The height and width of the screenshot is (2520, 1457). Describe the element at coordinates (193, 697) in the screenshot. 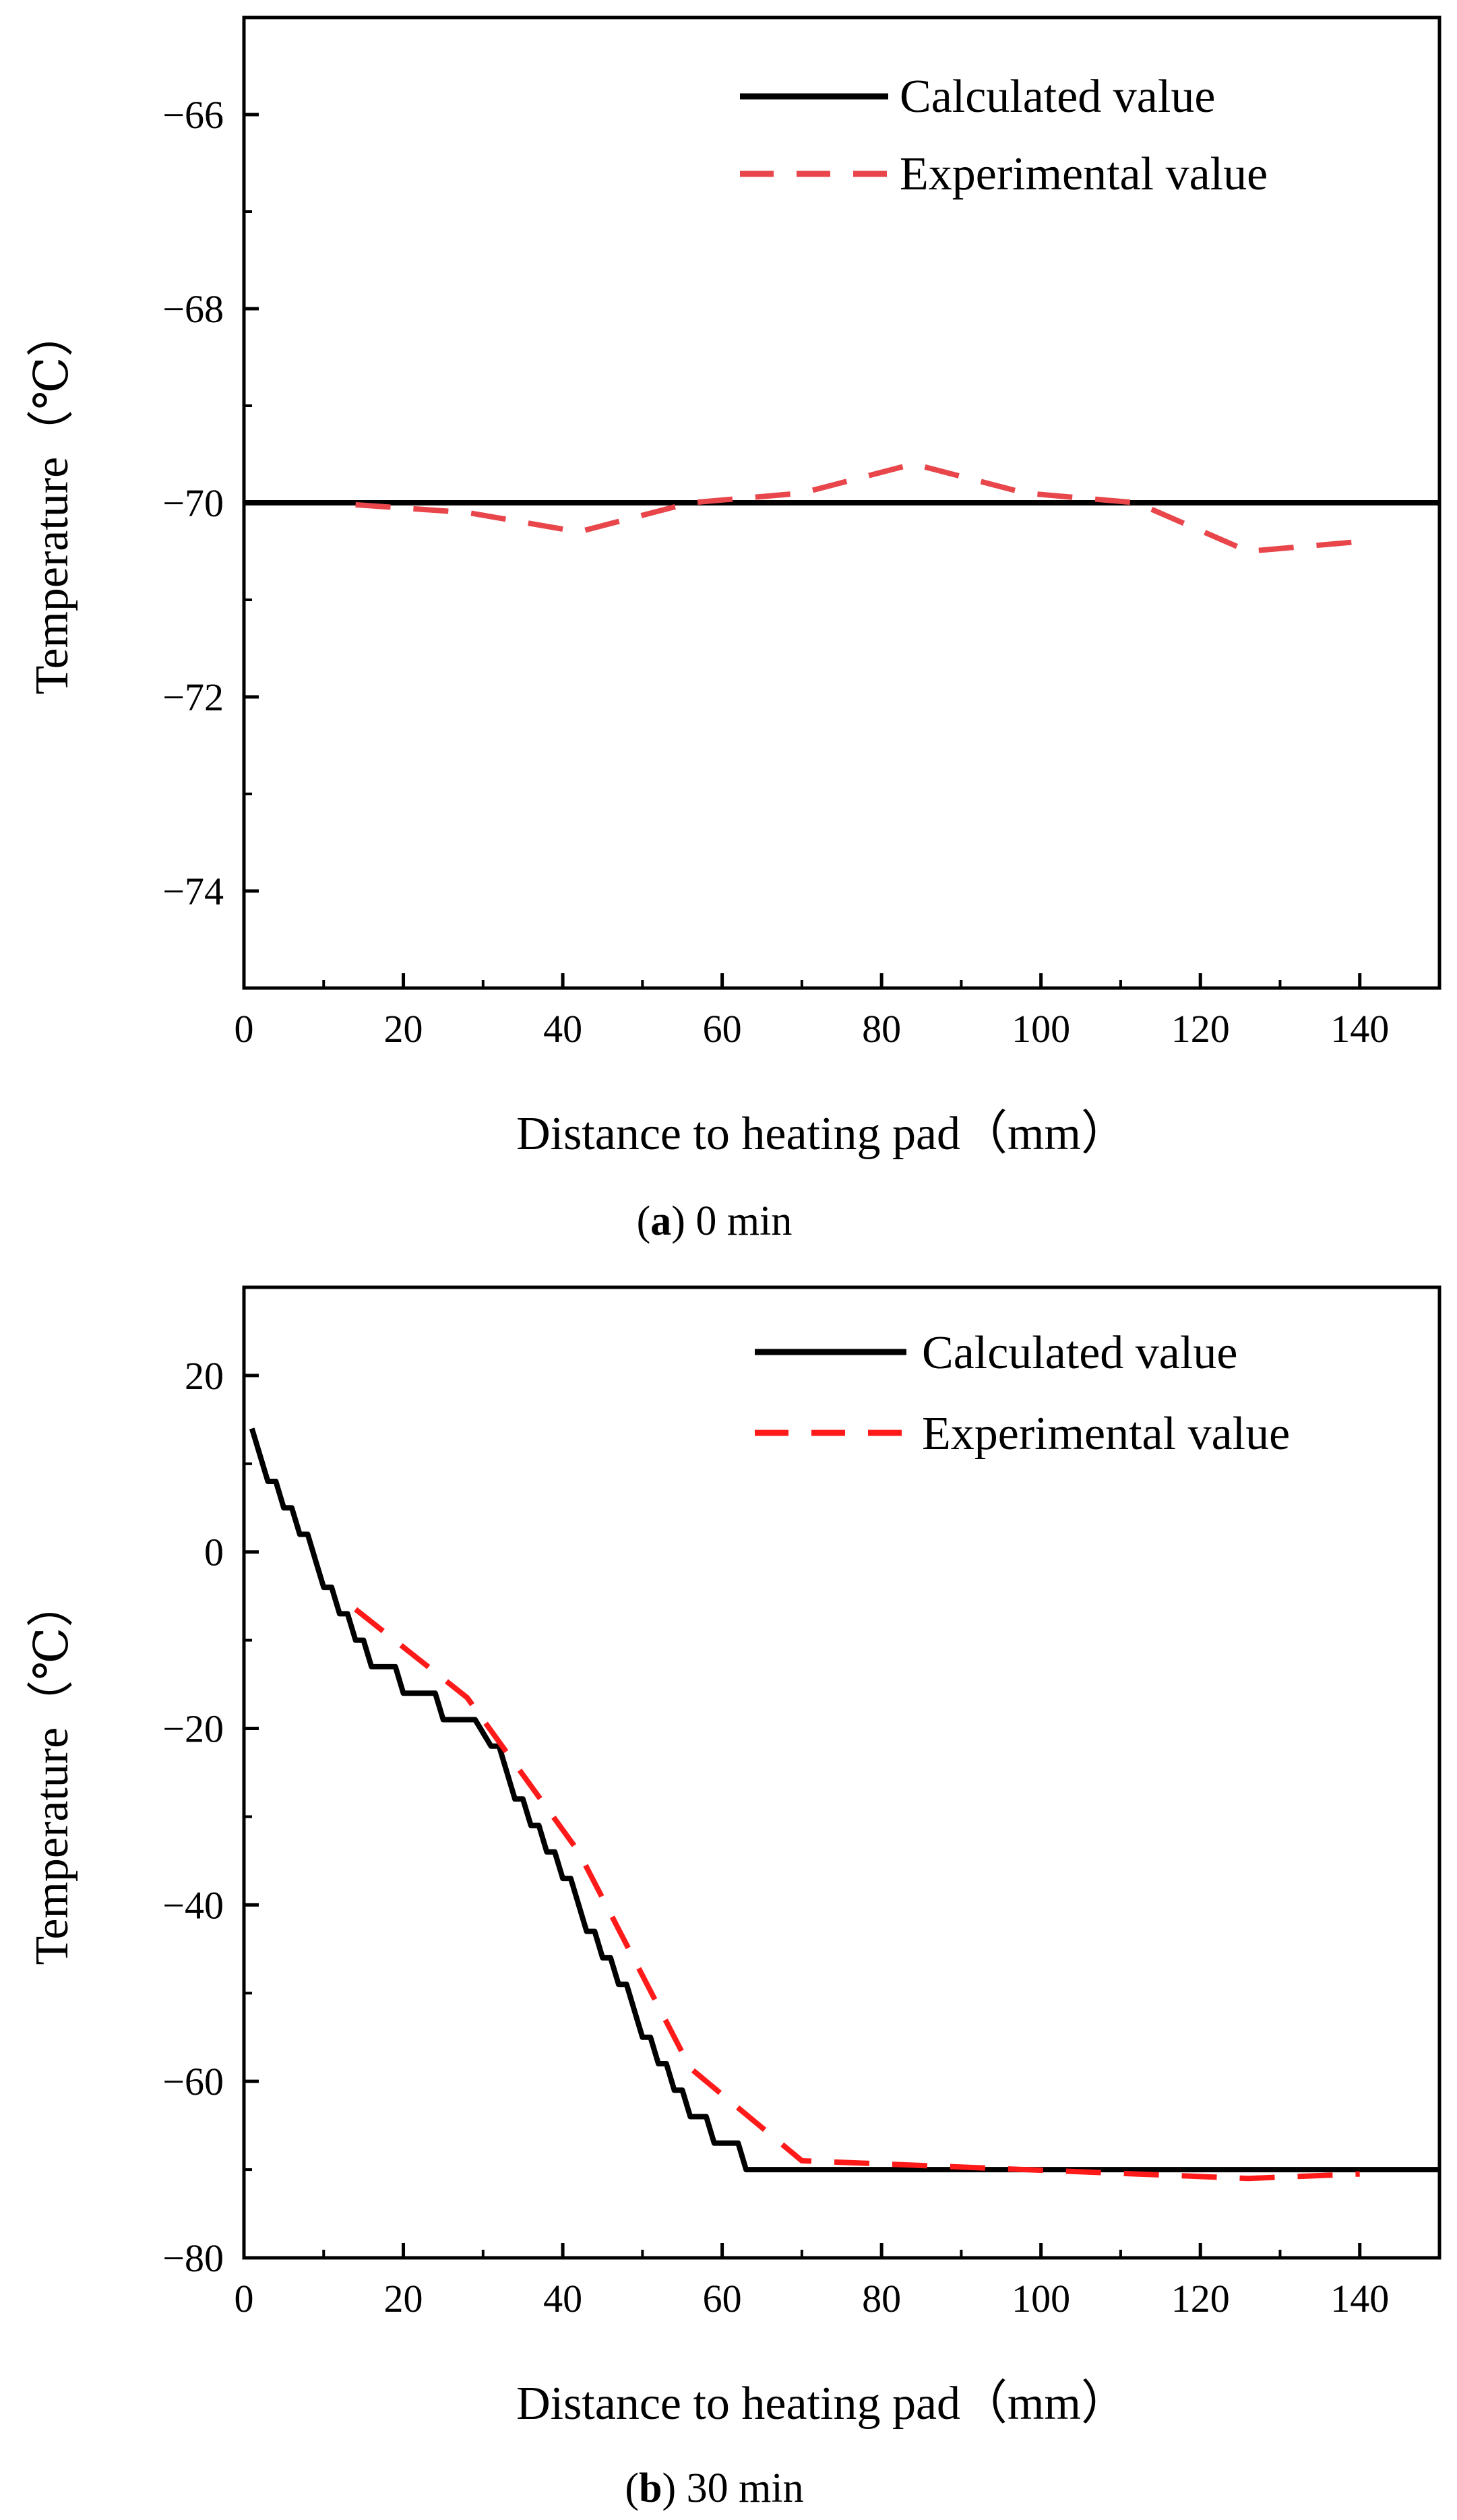

I see `y-tick-label: −72` at that location.